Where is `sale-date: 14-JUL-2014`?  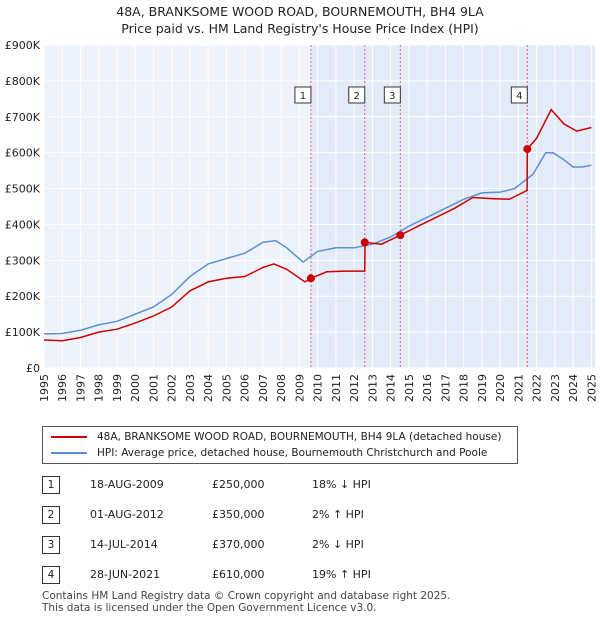 sale-date: 14-JUL-2014 is located at coordinates (124, 544).